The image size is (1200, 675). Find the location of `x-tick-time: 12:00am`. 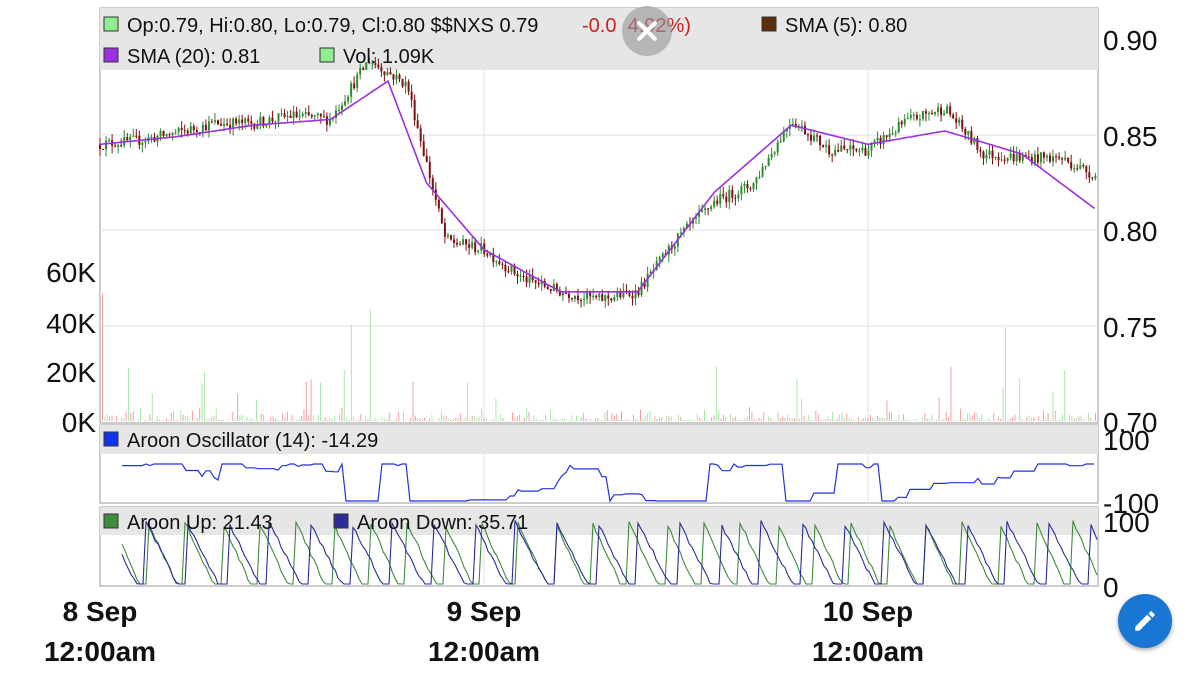

x-tick-time: 12:00am is located at coordinates (868, 651).